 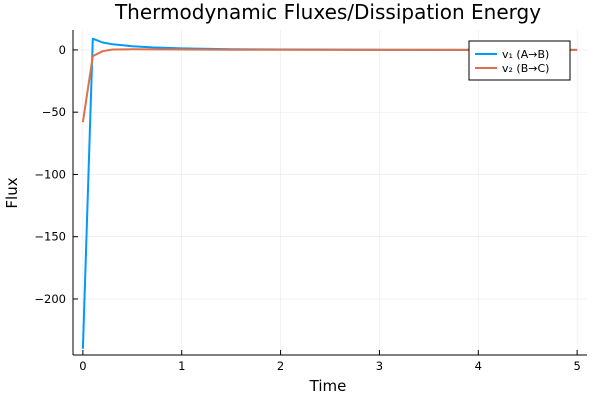 I want to click on y-axis-label: Flux, so click(x=12, y=192).